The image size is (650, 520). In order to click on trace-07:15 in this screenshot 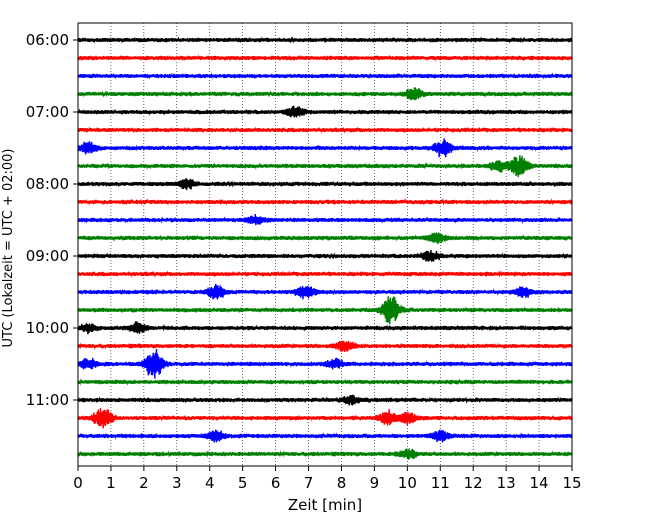, I will do `click(325, 130)`.